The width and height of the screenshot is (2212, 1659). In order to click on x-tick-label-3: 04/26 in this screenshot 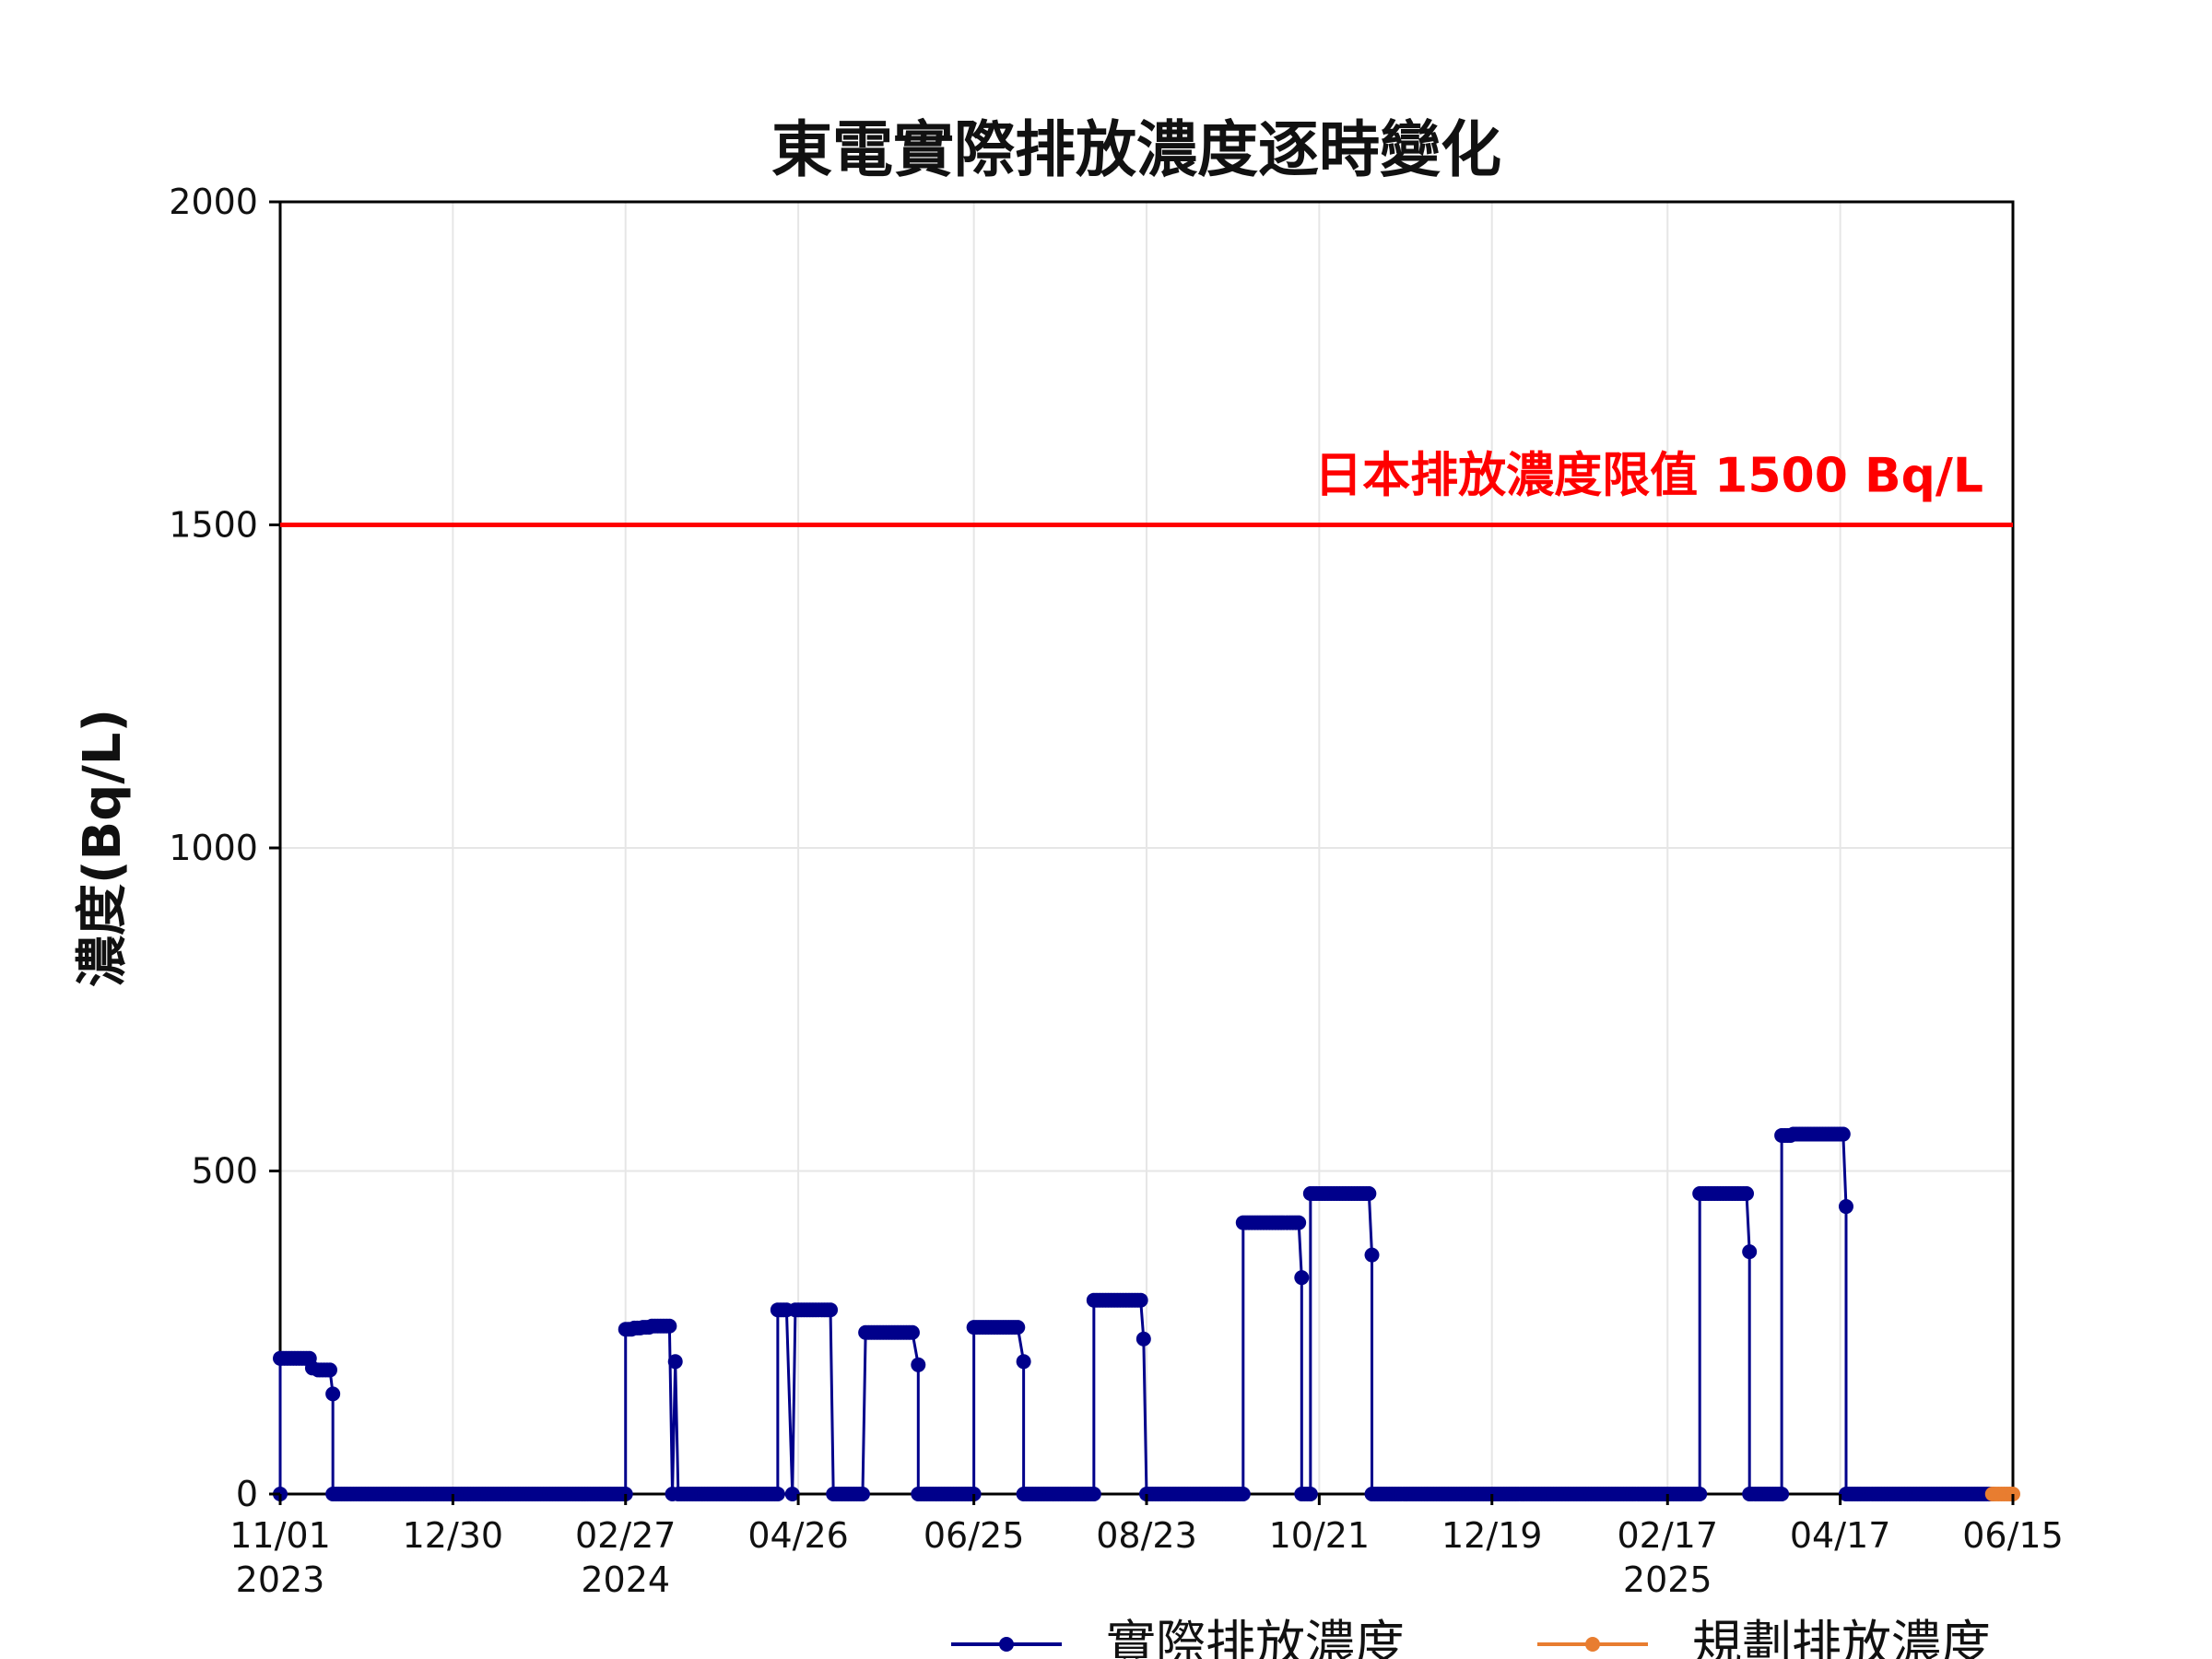, I will do `click(798, 1535)`.